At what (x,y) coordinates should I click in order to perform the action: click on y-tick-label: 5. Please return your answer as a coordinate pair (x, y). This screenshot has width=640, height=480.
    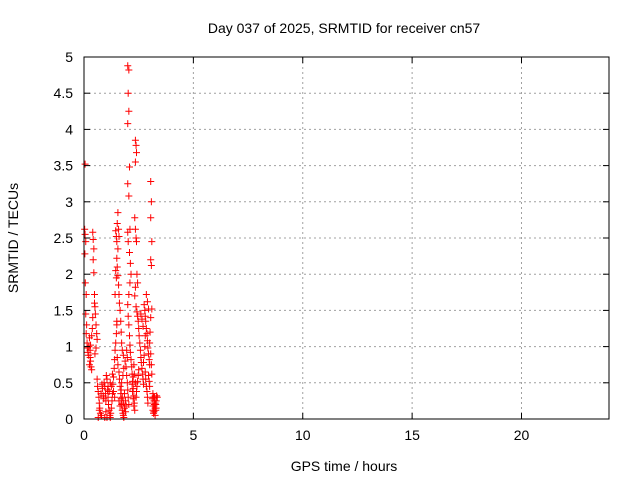
    Looking at the image, I should click on (69, 57).